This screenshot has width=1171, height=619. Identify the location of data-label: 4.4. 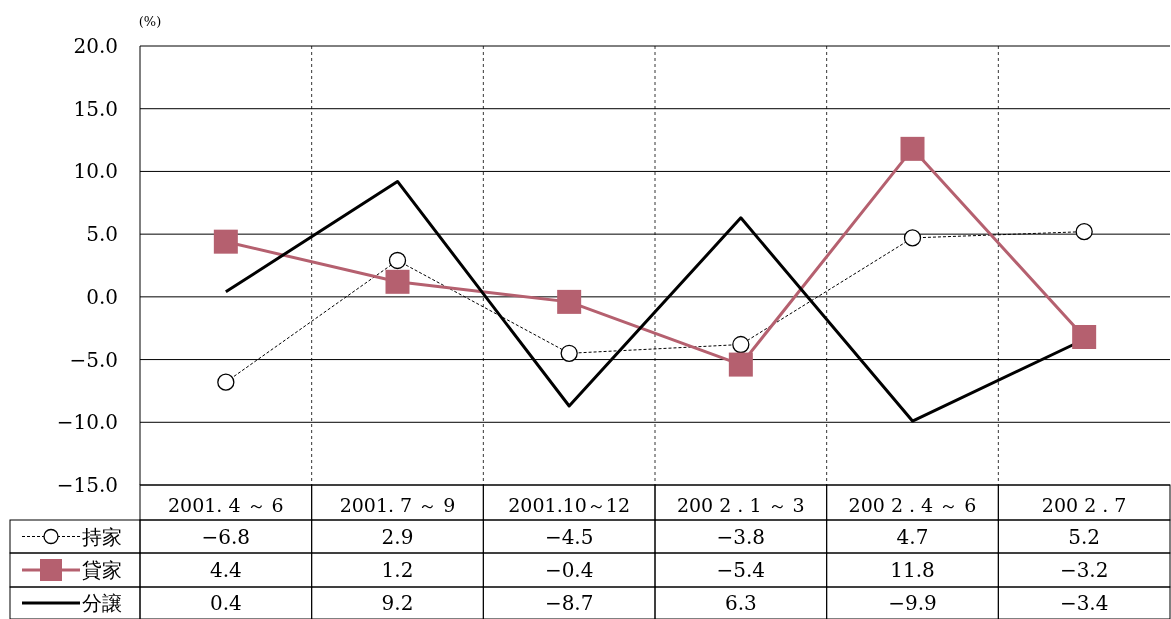
(225, 570).